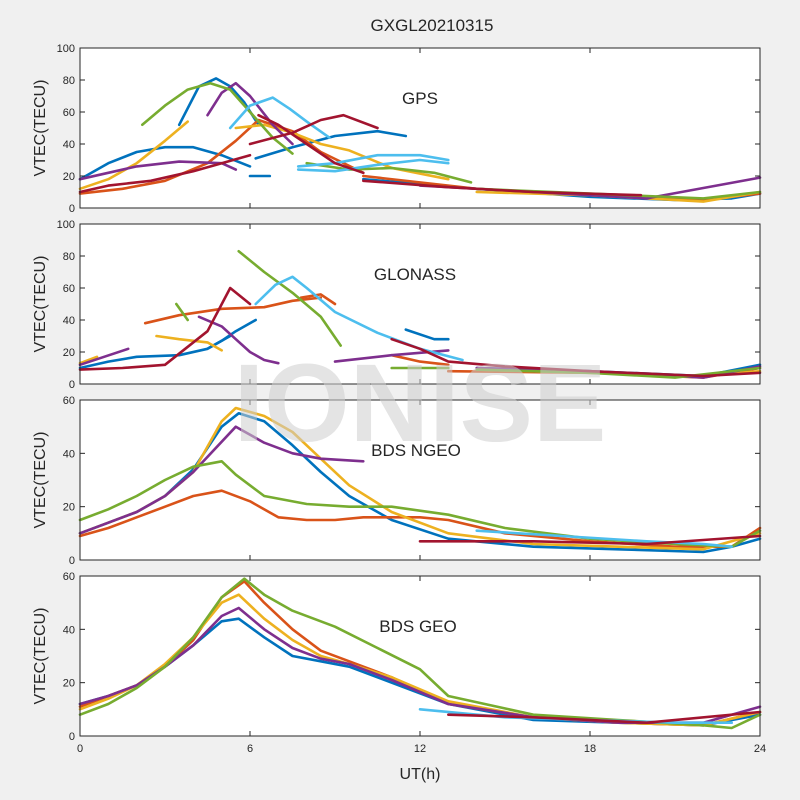 This screenshot has width=800, height=800. What do you see at coordinates (420, 749) in the screenshot?
I see `x-tick-label: 12` at bounding box center [420, 749].